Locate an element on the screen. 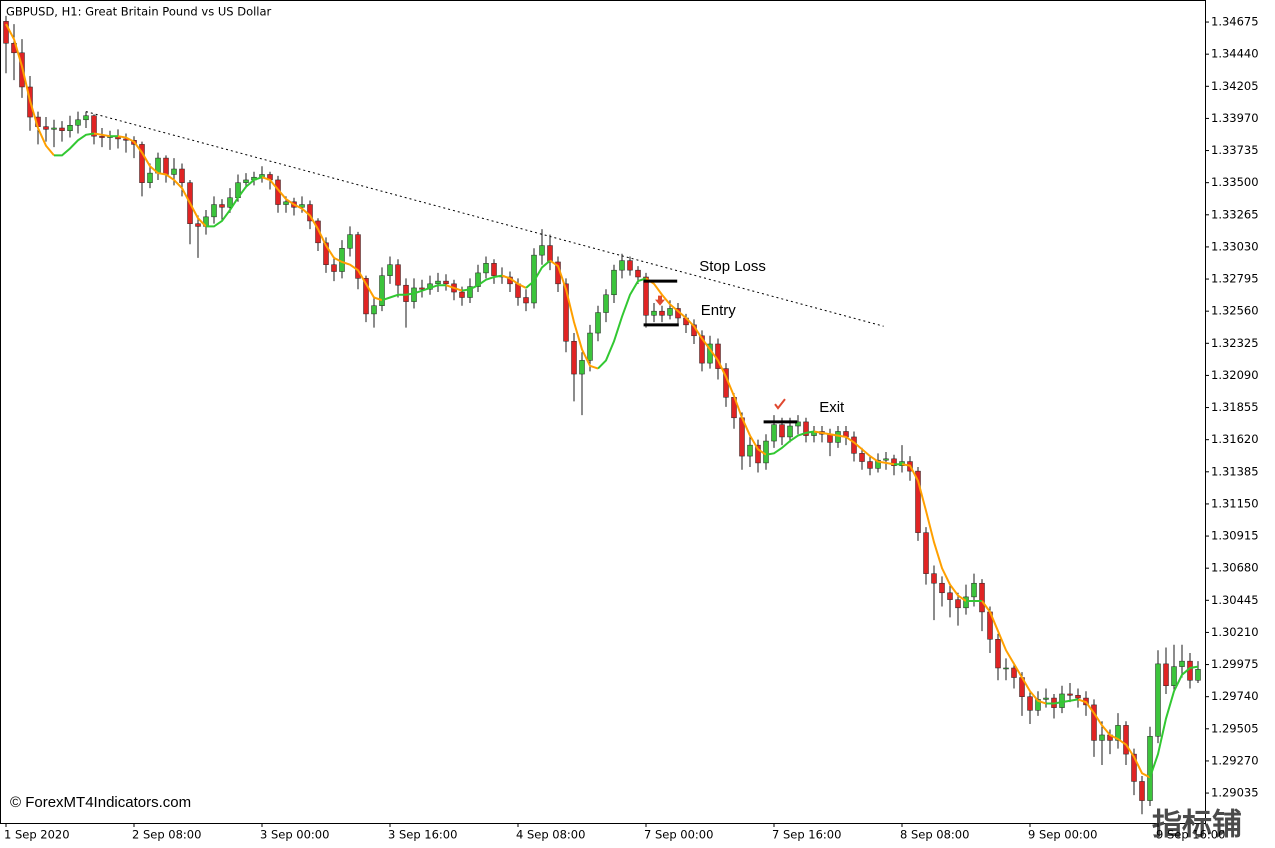 Image resolution: width=1275 pixels, height=848 pixels. y-tick-label: 1.29505 is located at coordinates (1235, 728).